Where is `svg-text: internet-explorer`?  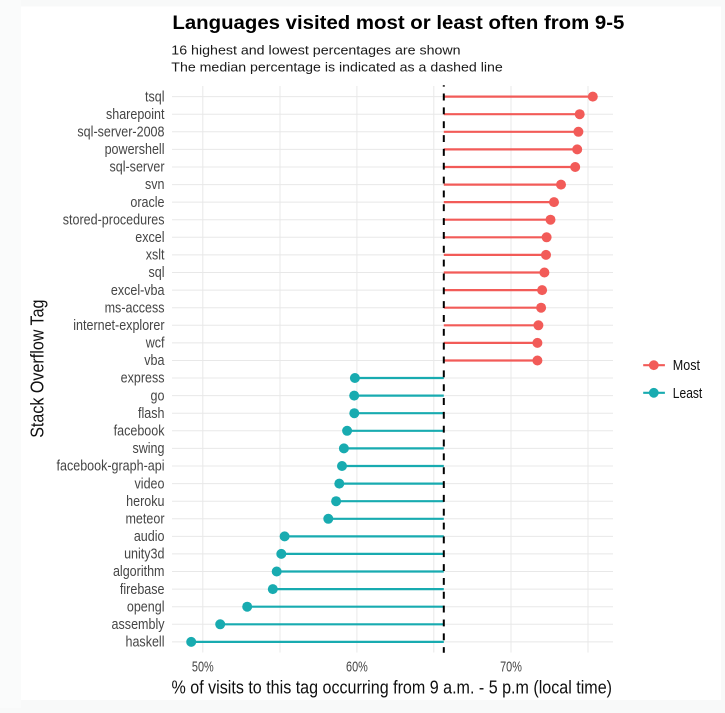 svg-text: internet-explorer is located at coordinates (119, 325).